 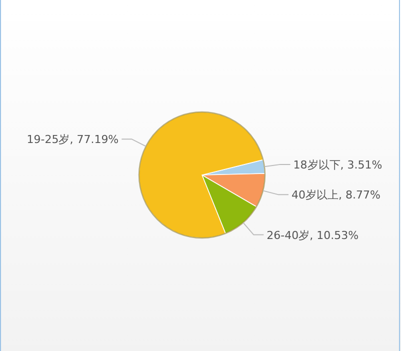 What do you see at coordinates (361, 165) in the screenshot?
I see `data-label: , 3.51%` at bounding box center [361, 165].